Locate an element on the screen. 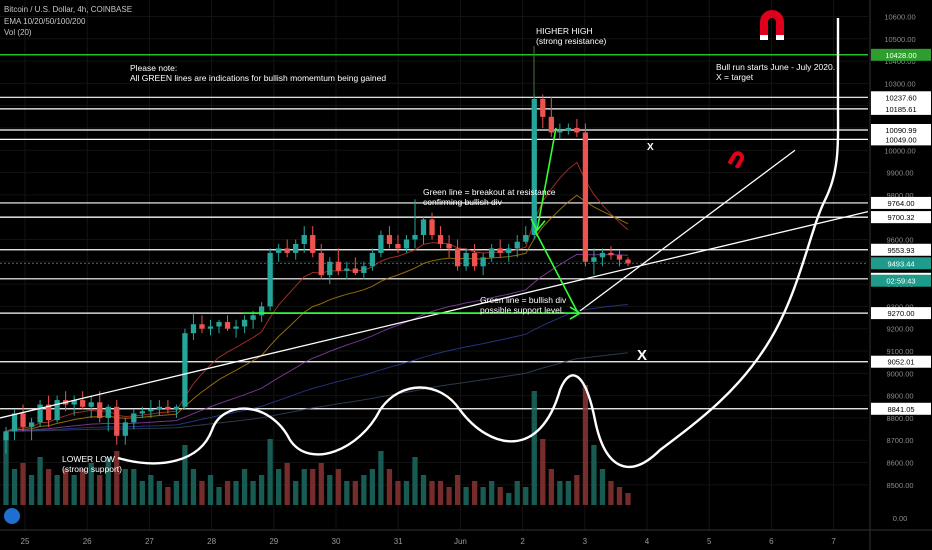 This screenshot has width=932, height=550. higher-high-title: HIGHER HIGH is located at coordinates (564, 31).